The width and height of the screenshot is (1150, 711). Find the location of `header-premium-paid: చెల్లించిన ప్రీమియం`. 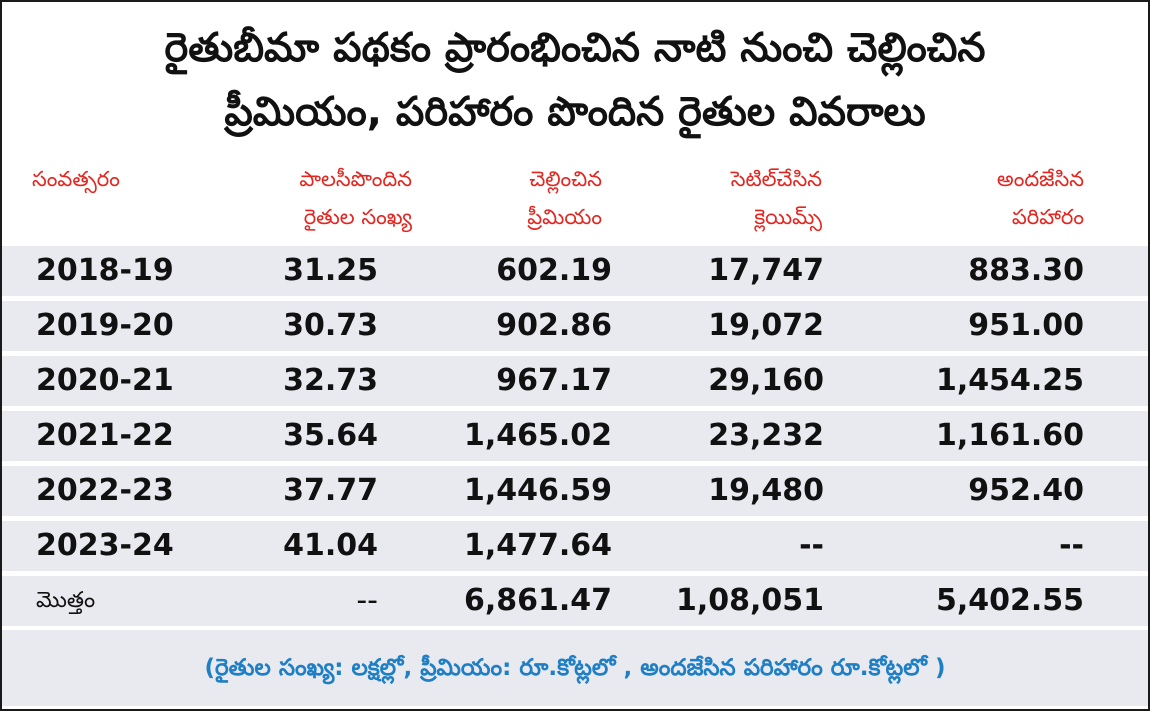

header-premium-paid: చెల్లించిన ప్రీమియం is located at coordinates (512, 198).